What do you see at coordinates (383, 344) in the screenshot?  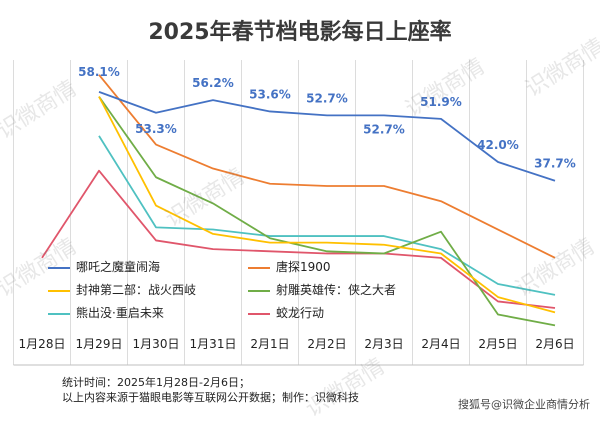 I see `x-tick-label: 2月3日` at bounding box center [383, 344].